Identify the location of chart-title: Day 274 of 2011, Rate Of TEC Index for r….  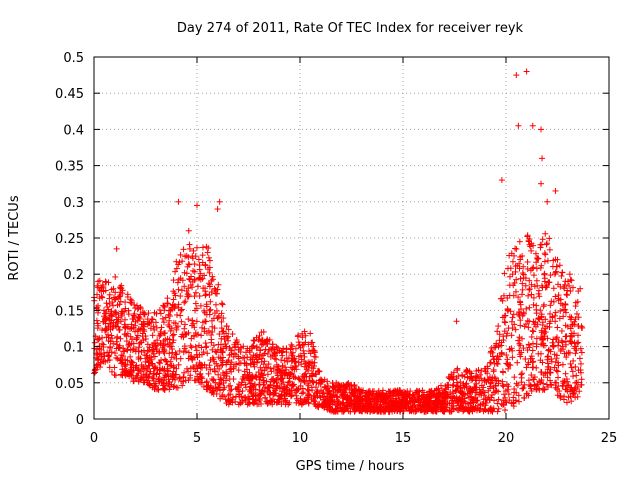
(350, 28).